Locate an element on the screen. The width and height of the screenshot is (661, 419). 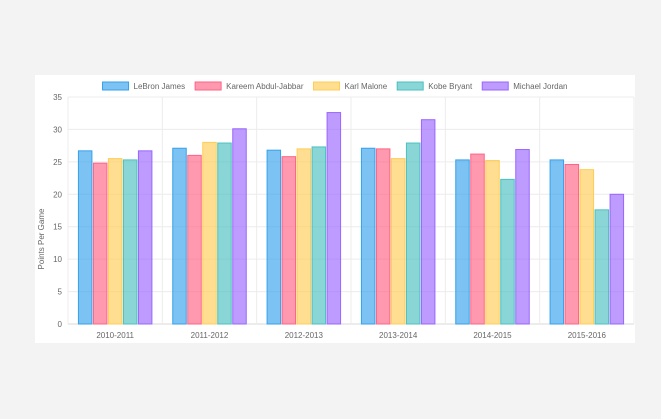
y-tick-label: 10 is located at coordinates (57, 259).